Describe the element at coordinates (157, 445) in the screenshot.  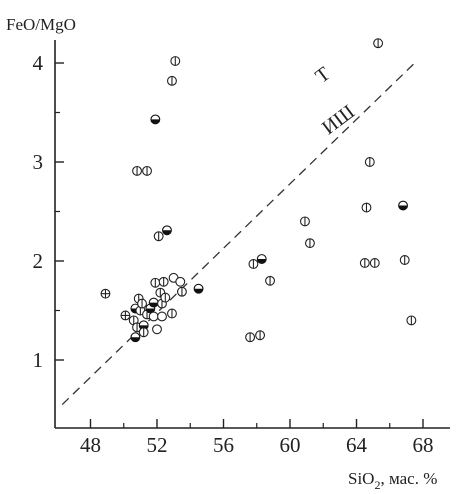
I see `x-tick-label: 52` at that location.